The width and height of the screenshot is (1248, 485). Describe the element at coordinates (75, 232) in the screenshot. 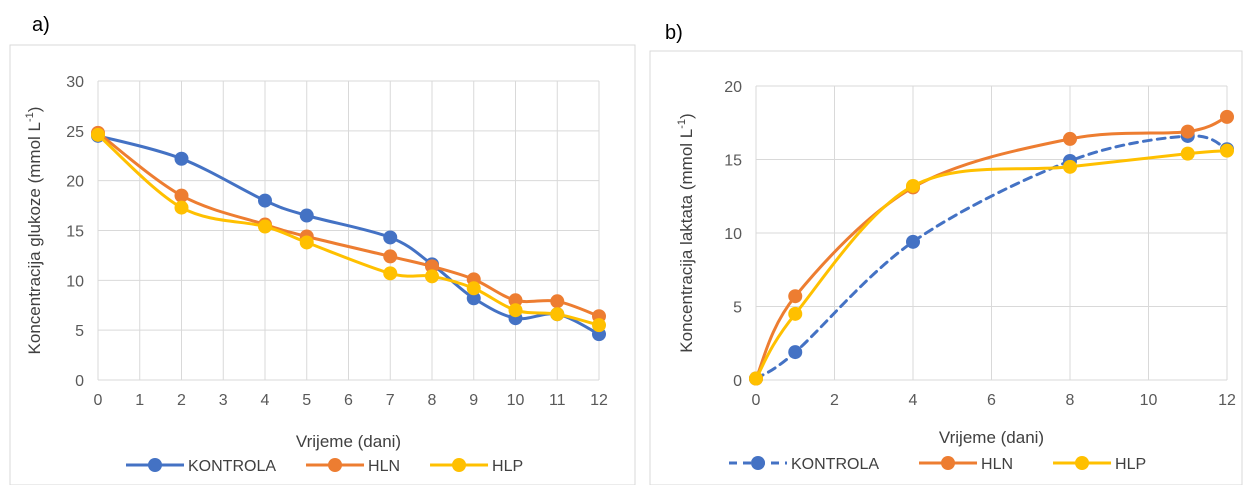

I see `glucose-ytick-label: 15` at that location.